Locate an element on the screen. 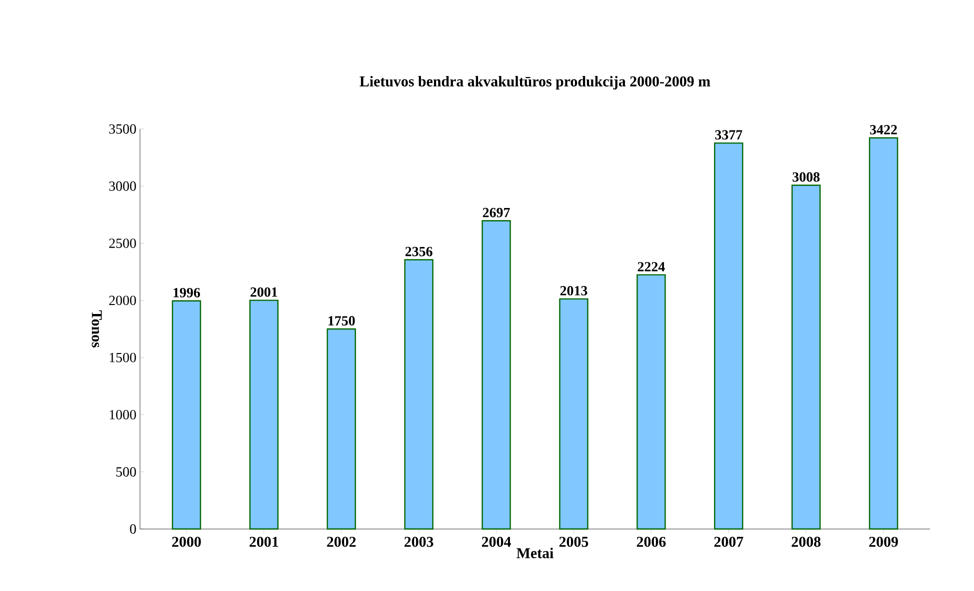 The height and width of the screenshot is (591, 974). x-tick-label: 2003 is located at coordinates (419, 541).